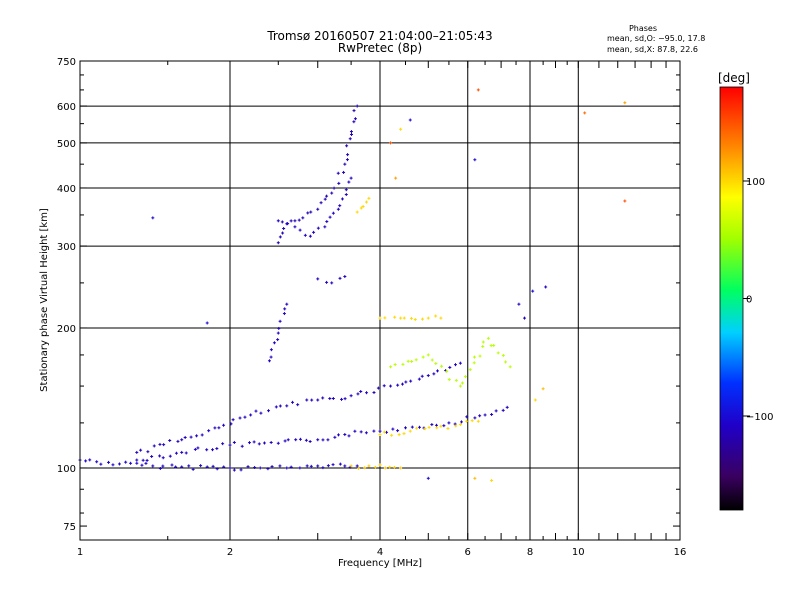  I want to click on y-tick-label: 200, so click(66, 329).